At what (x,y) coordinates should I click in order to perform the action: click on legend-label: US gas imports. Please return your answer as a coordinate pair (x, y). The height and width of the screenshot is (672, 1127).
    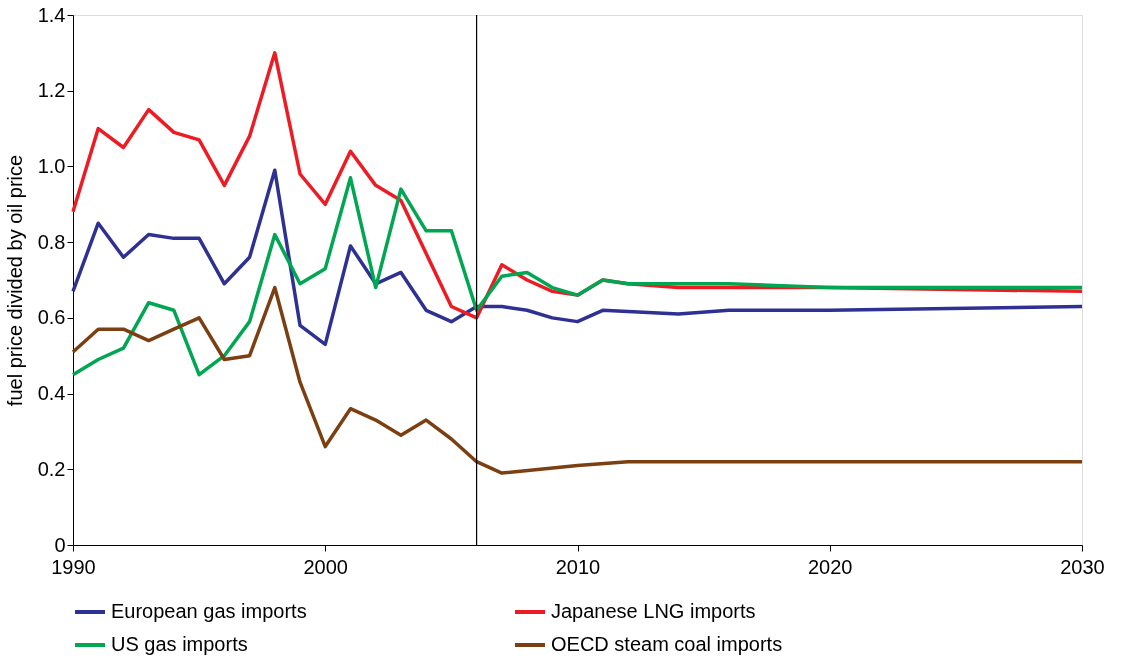
    Looking at the image, I should click on (179, 644).